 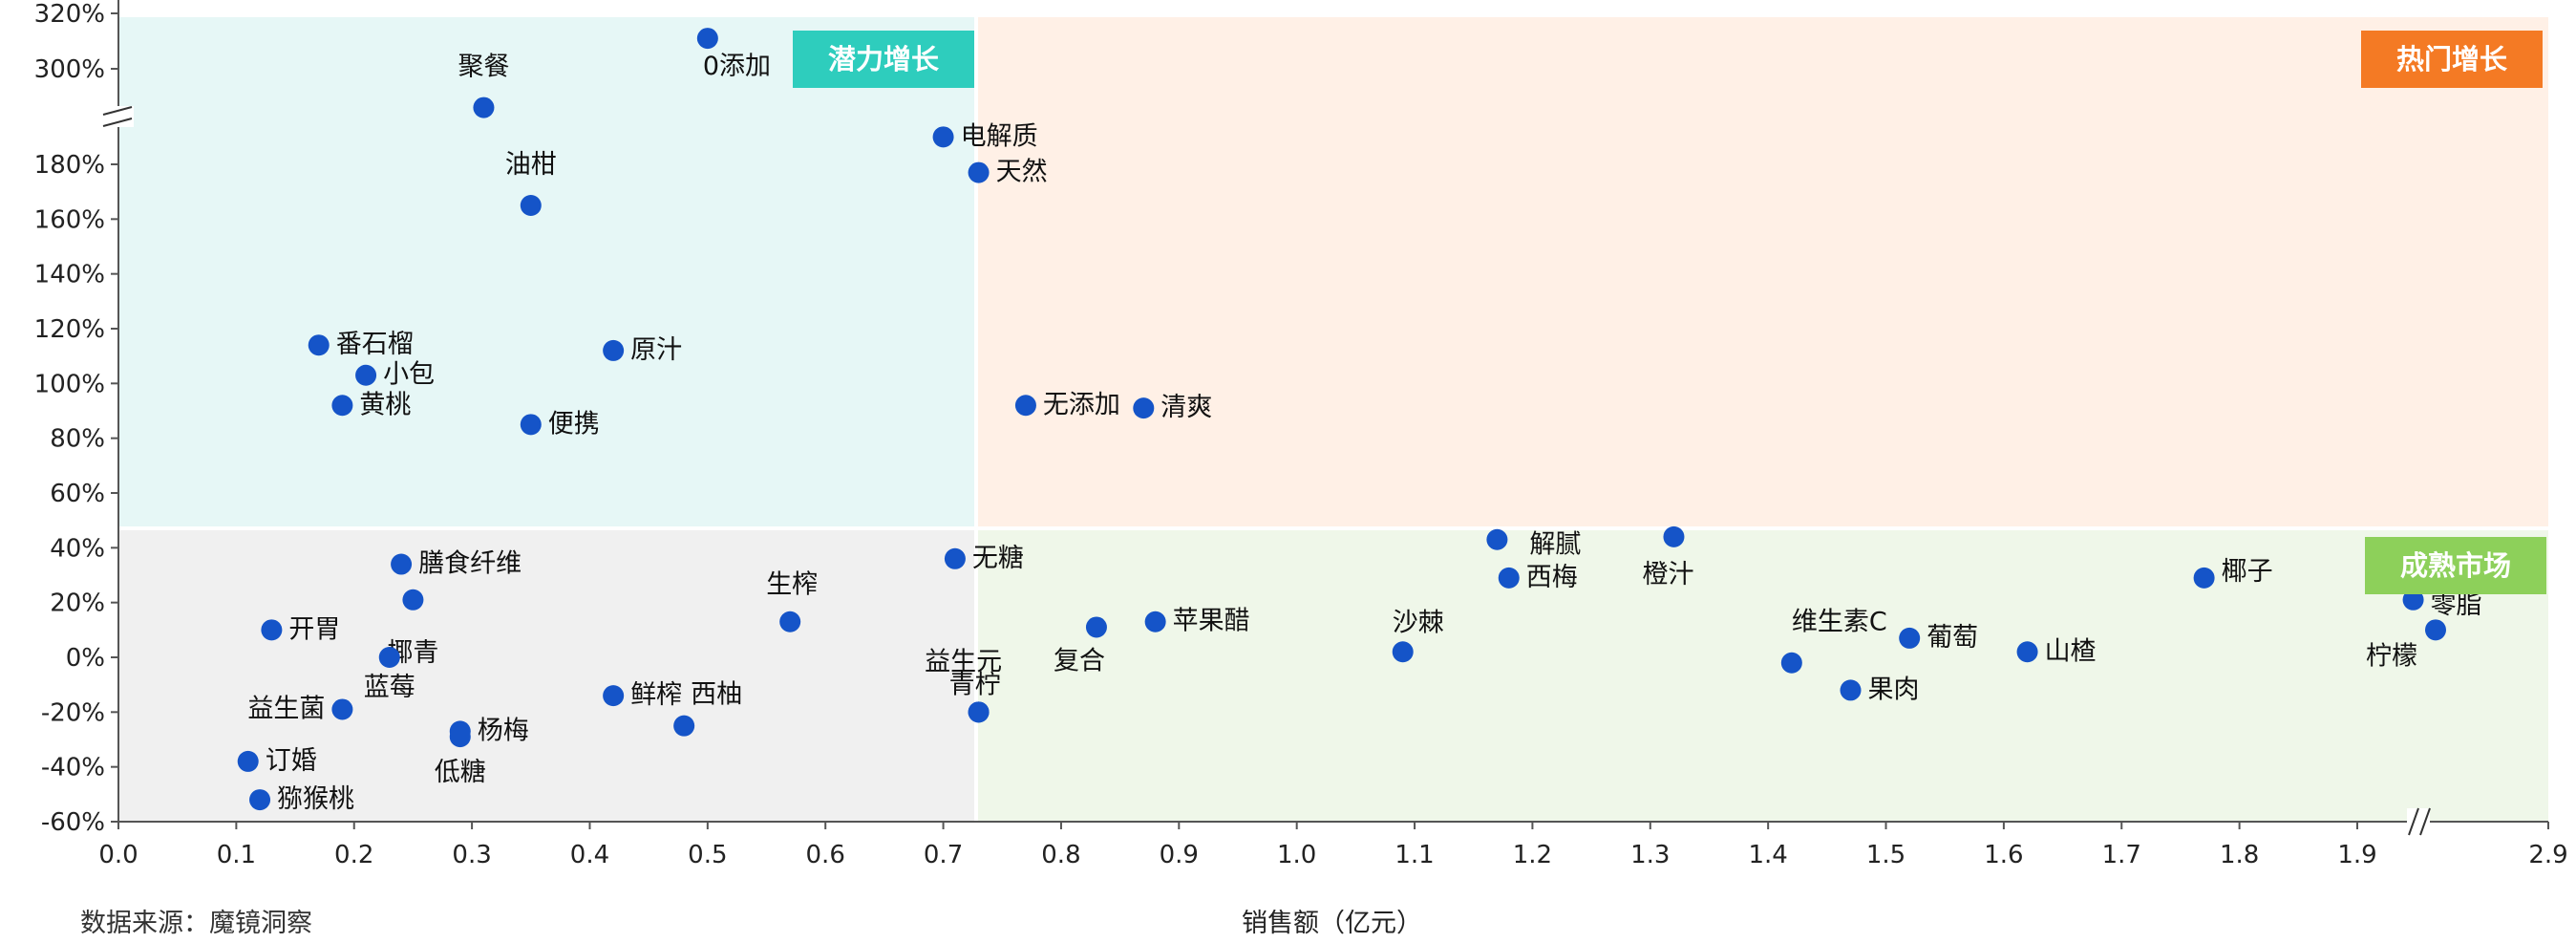 I want to click on y-tick-label: 320%, so click(x=69, y=14).